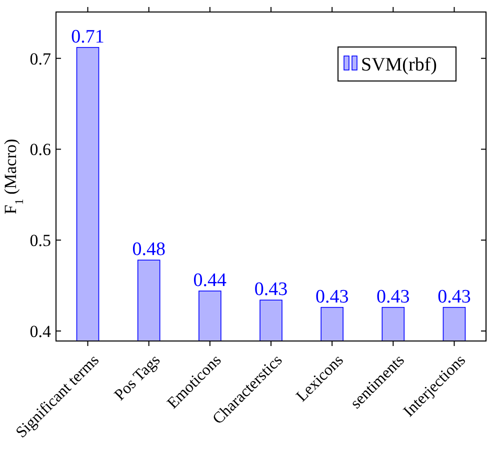  I want to click on legend-label: SVM(rbf), so click(399, 65).